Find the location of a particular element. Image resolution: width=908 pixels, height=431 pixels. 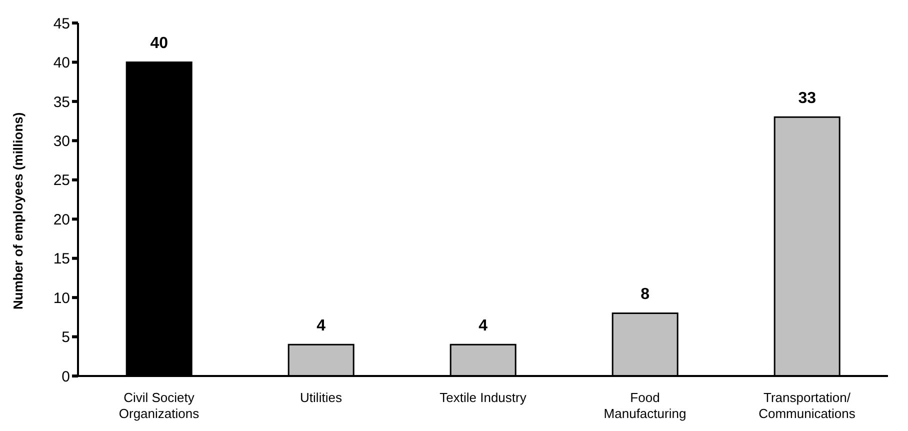

y-tick-label: 45 is located at coordinates (61, 23).